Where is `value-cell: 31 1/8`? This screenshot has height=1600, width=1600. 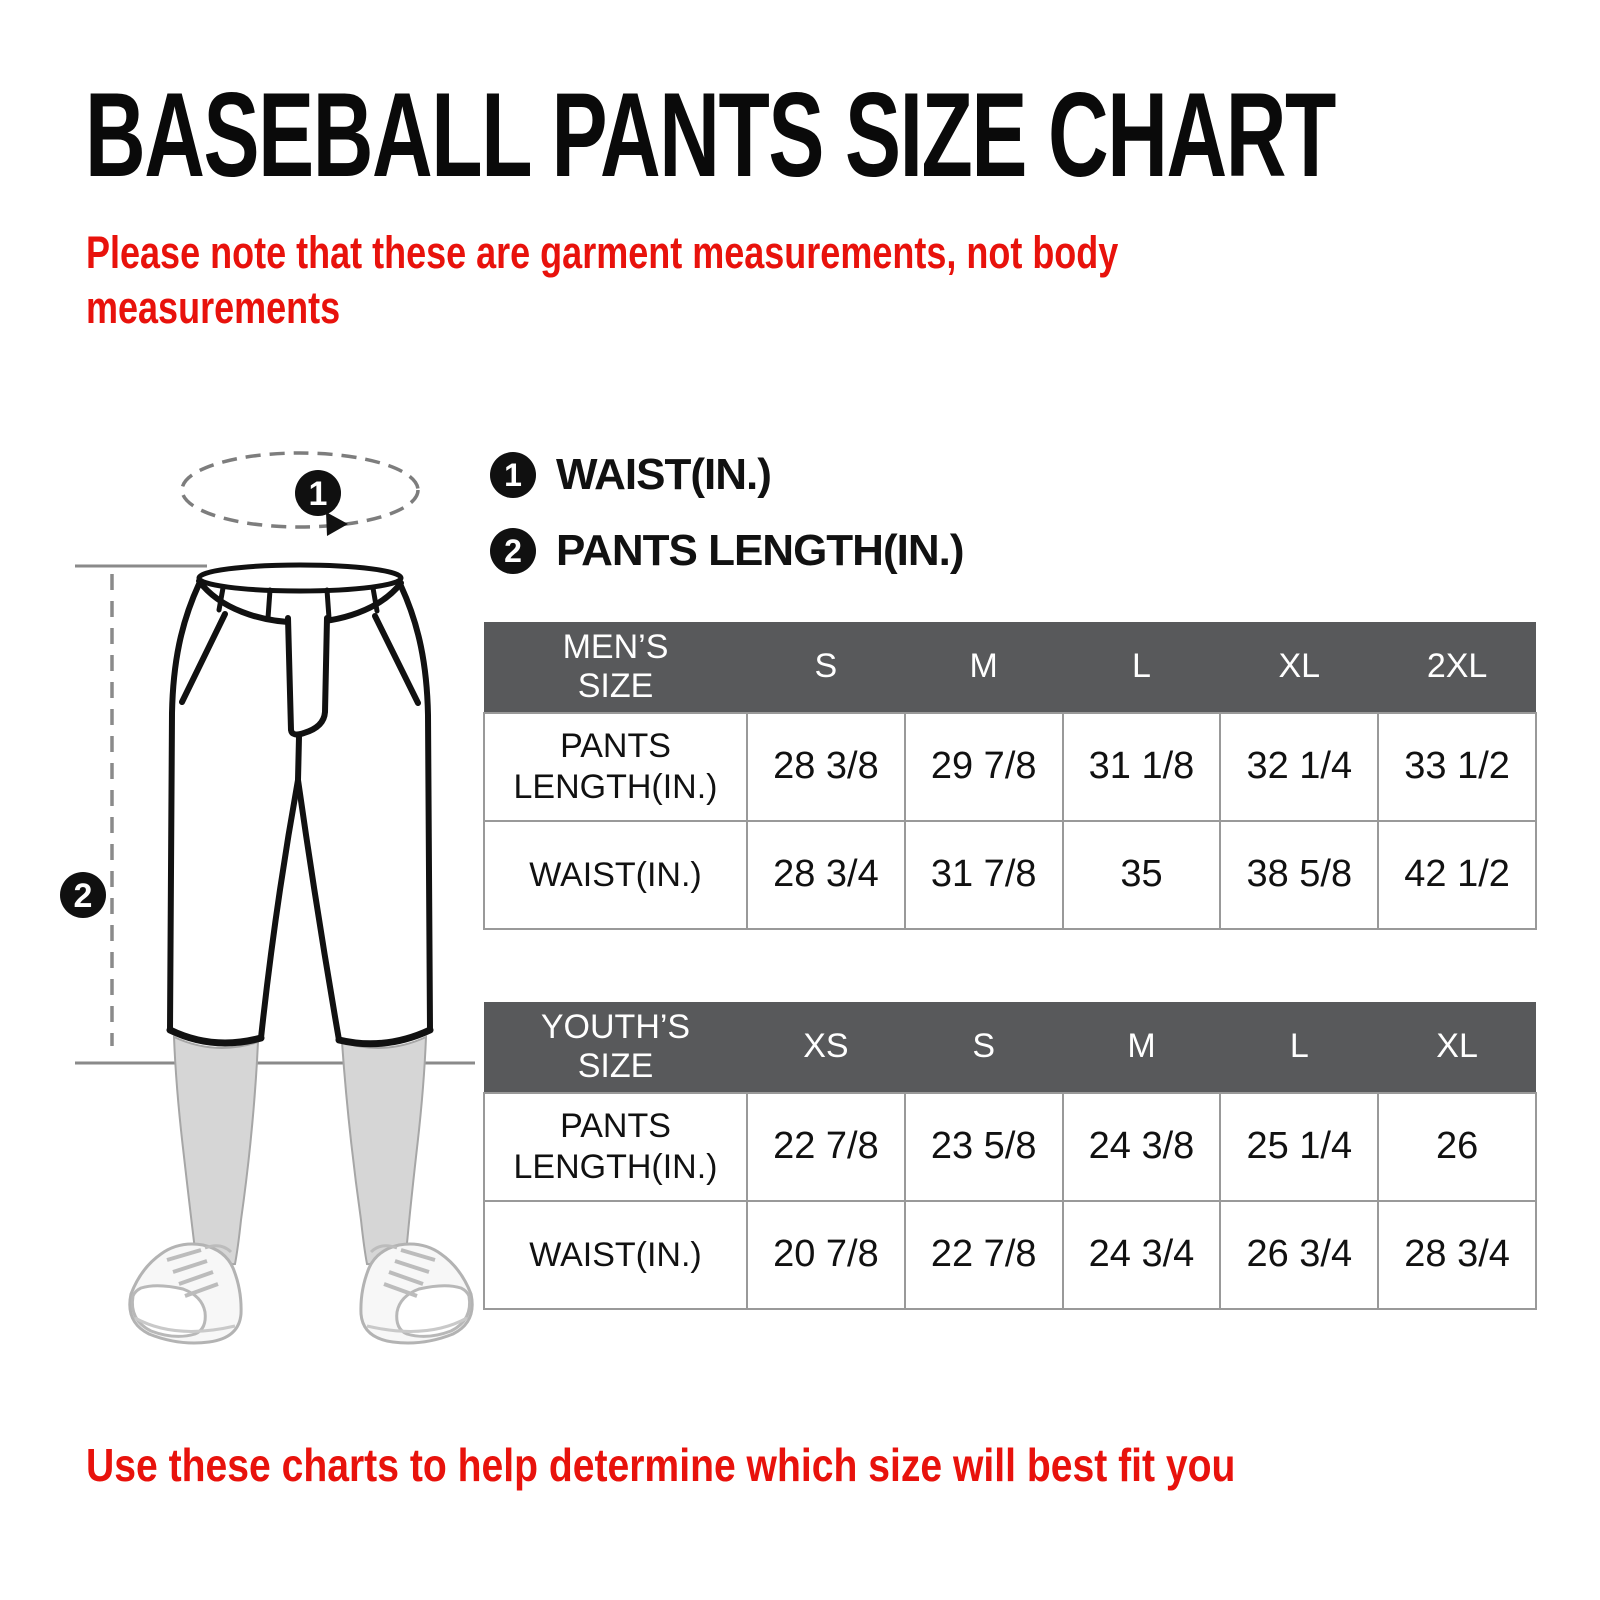 value-cell: 31 1/8 is located at coordinates (1141, 767).